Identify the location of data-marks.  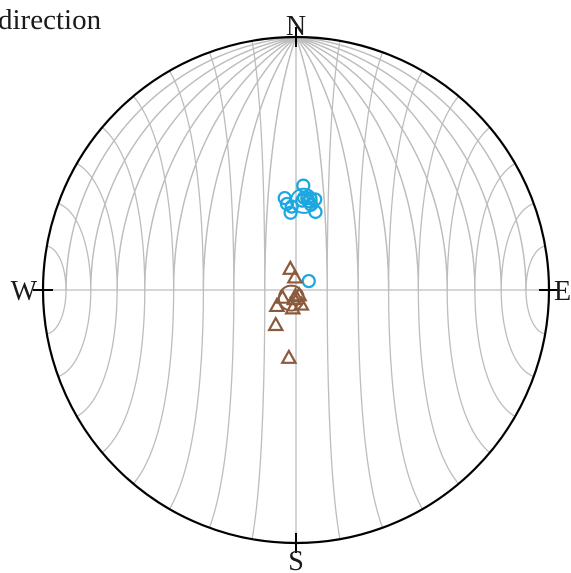
(295, 271).